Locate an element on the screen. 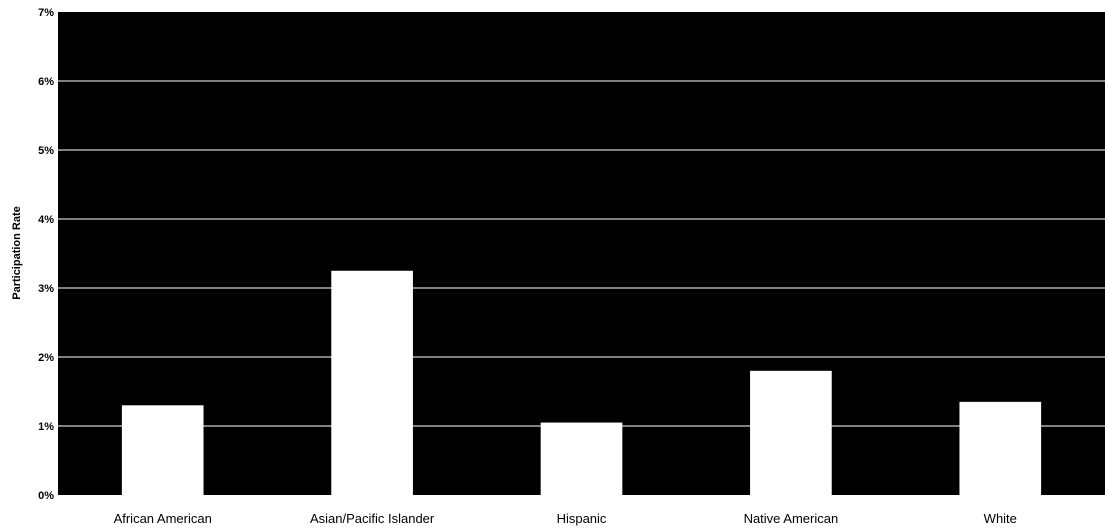 The width and height of the screenshot is (1105, 531). x-category-label: Native American is located at coordinates (791, 518).